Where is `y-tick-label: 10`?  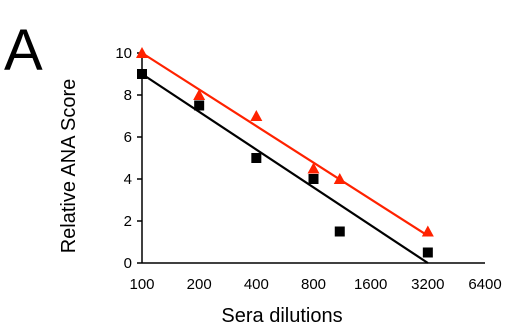
y-tick-label: 10 is located at coordinates (123, 53).